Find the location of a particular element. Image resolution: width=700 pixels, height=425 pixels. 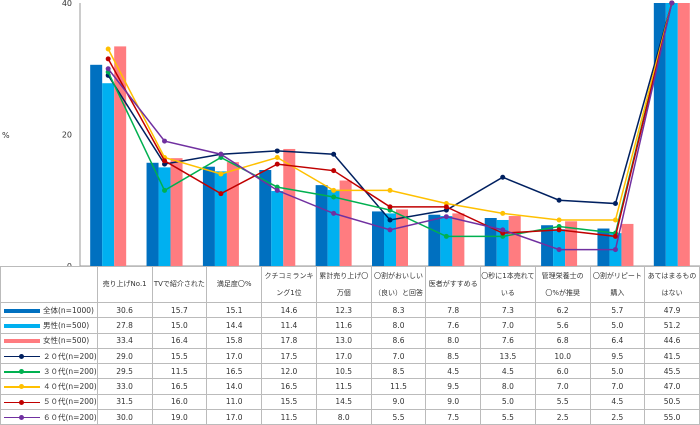

value-cell: 8.3 is located at coordinates (398, 310).